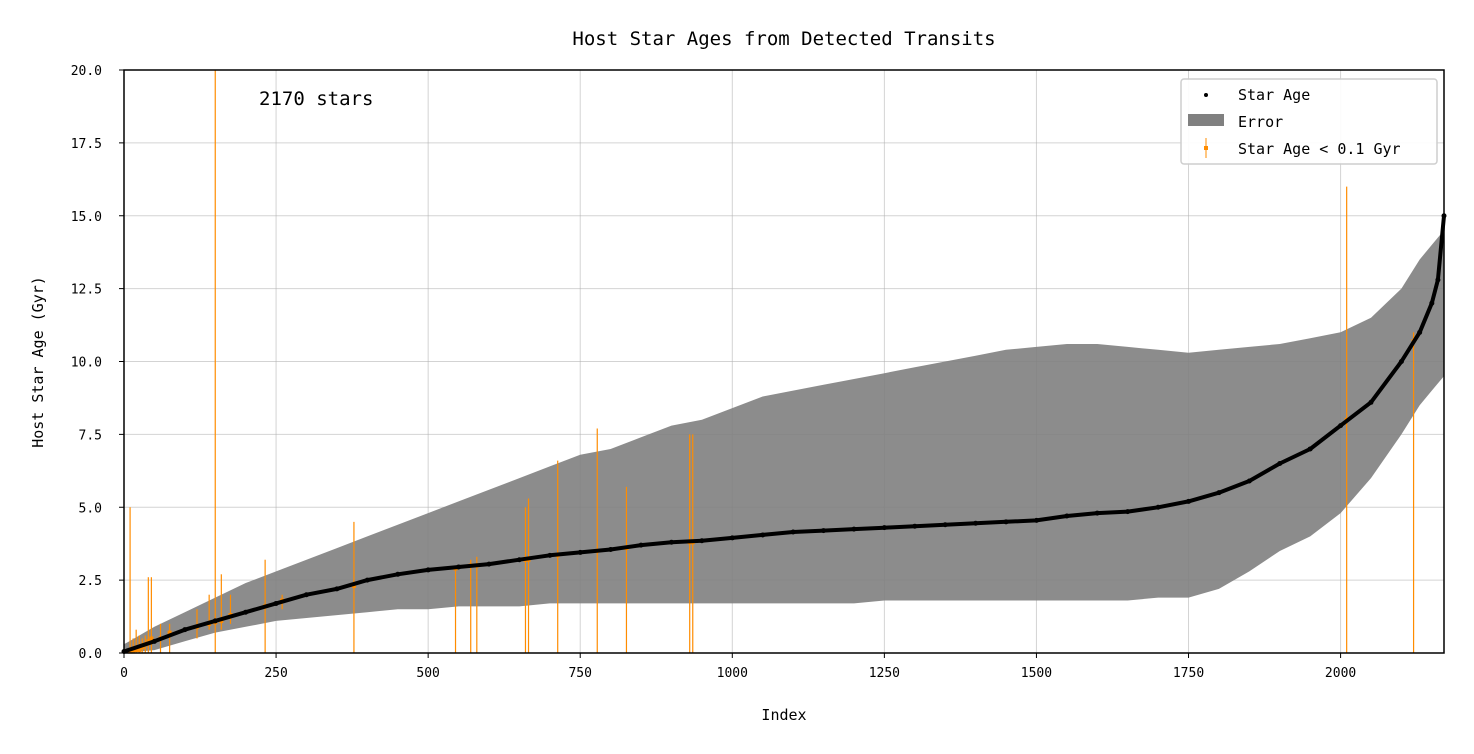  I want to click on x-tick-label: 1250, so click(884, 673).